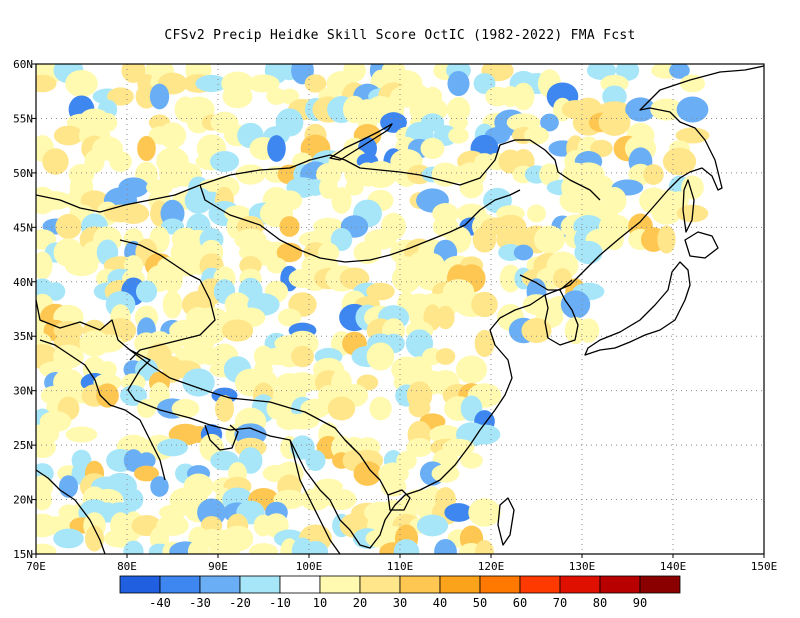 This screenshot has height=618, width=800. I want to click on lon-tick-label: 140E, so click(673, 566).